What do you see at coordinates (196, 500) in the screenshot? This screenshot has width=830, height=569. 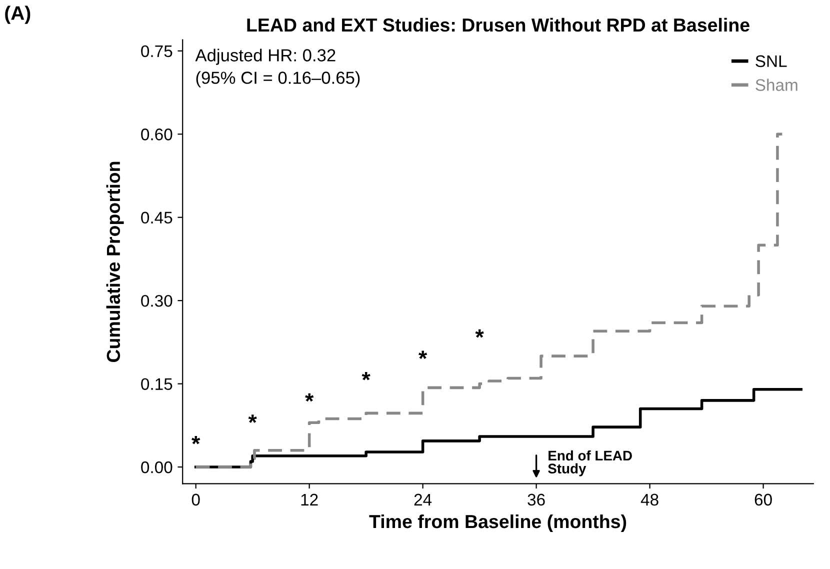 I see `x-tick-label: 0` at bounding box center [196, 500].